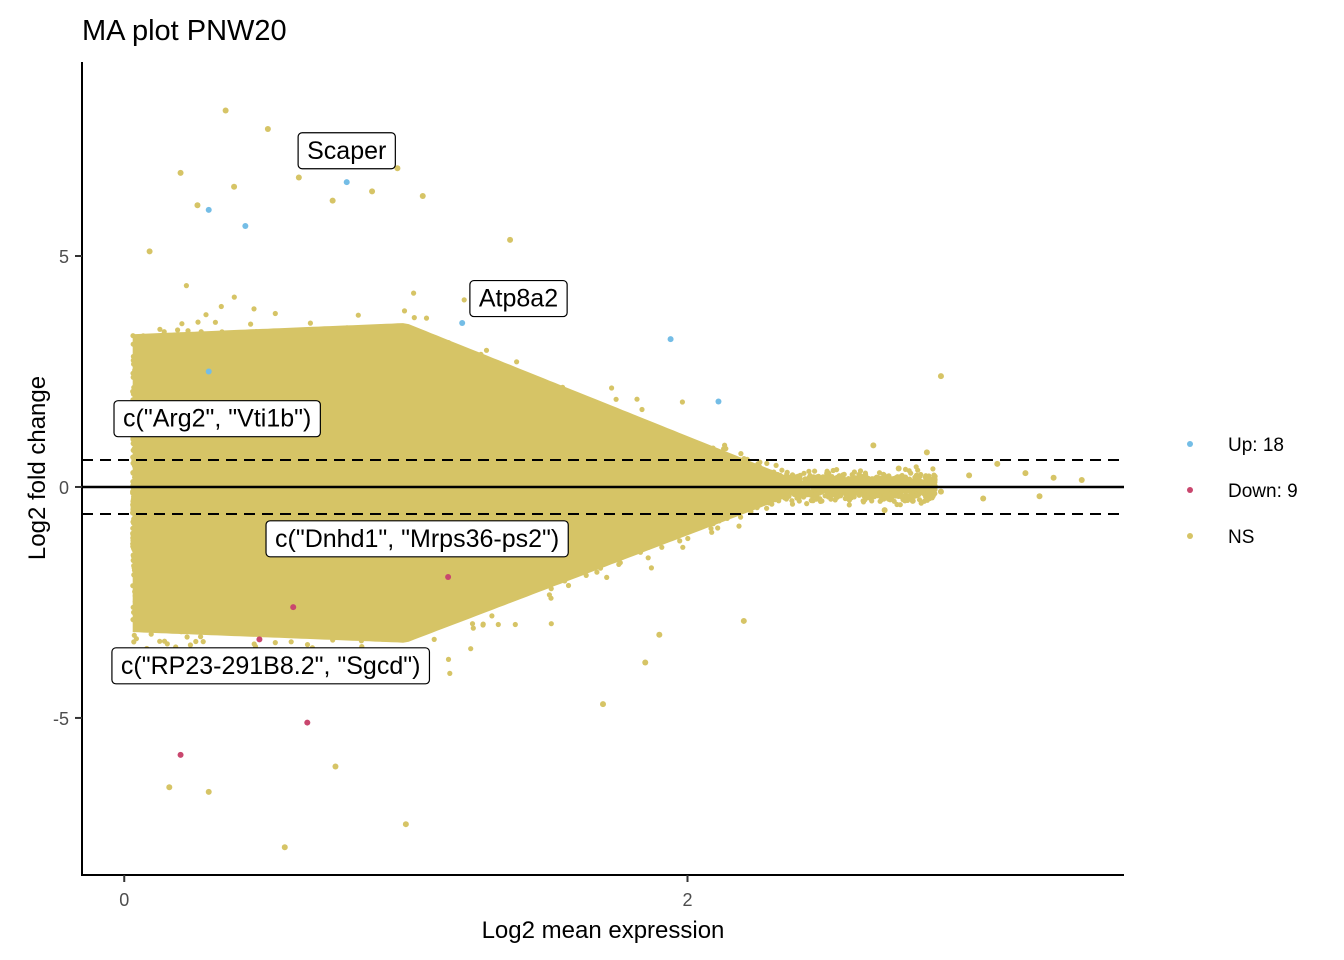 Image resolution: width=1344 pixels, height=960 pixels. I want to click on gene-label-4: c("RP23-291B8.2", "Sgcd"), so click(271, 666).